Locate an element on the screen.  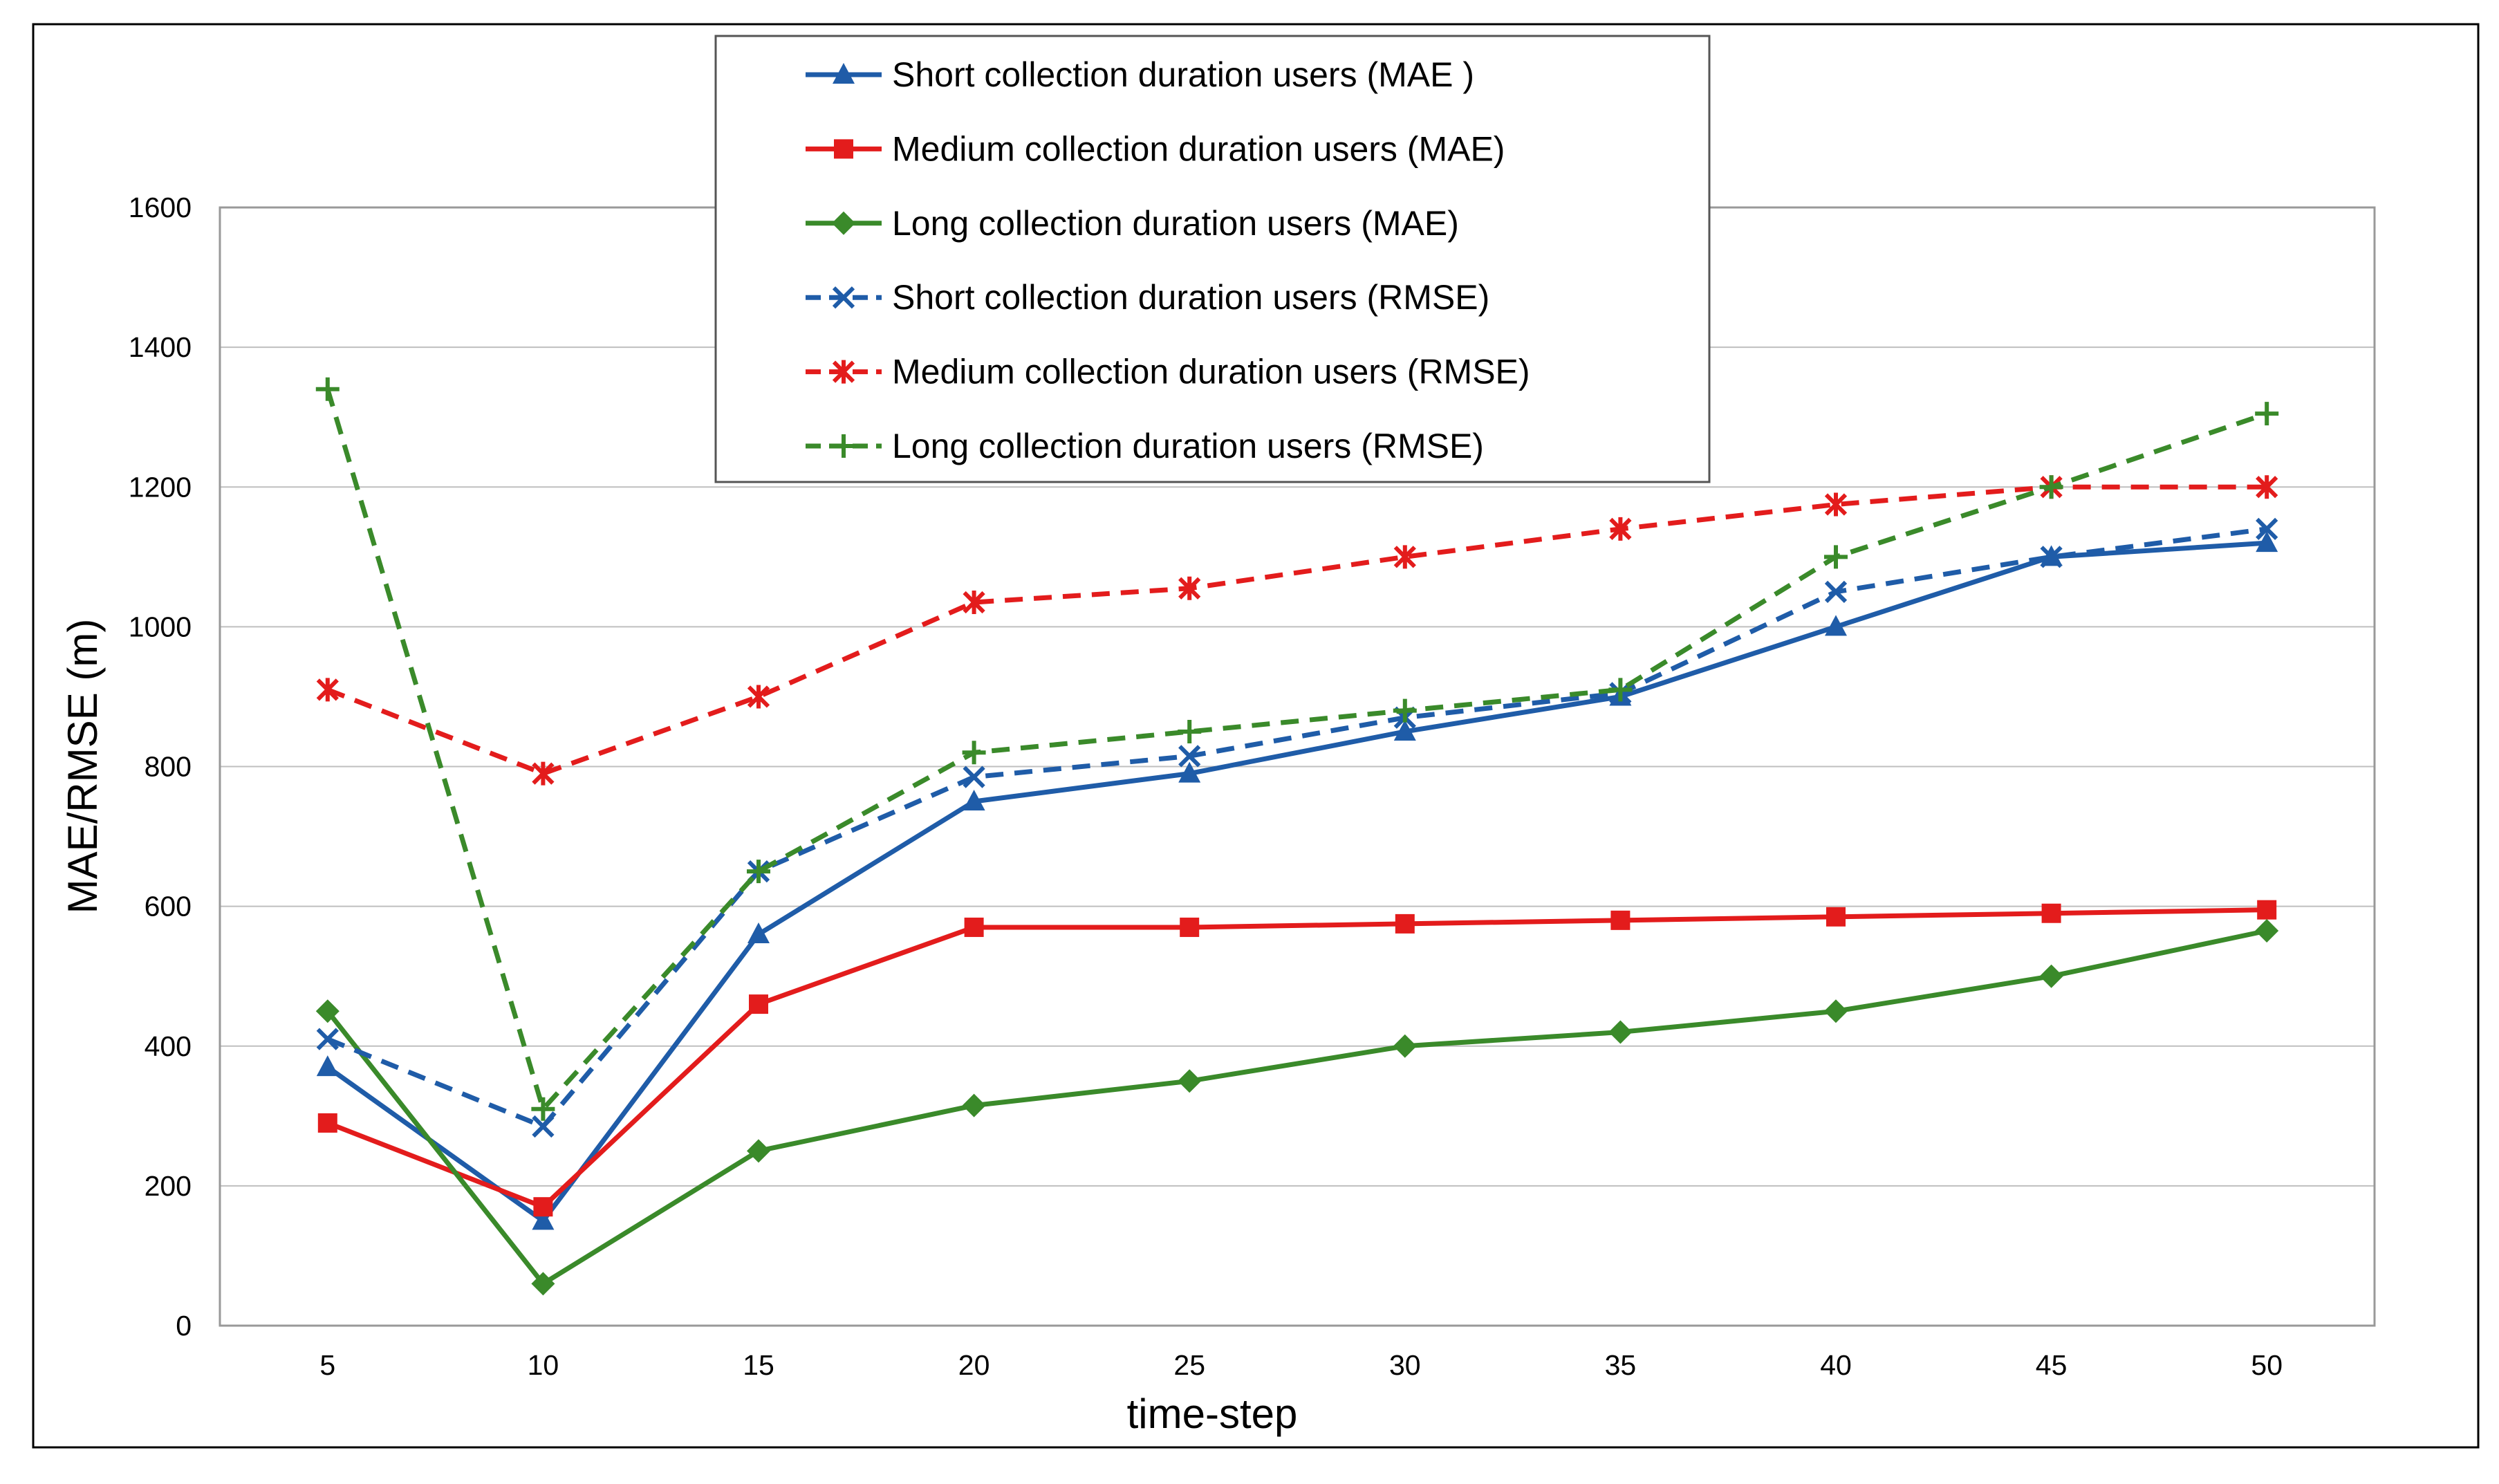
y-tick-label: 800 is located at coordinates (168, 767).